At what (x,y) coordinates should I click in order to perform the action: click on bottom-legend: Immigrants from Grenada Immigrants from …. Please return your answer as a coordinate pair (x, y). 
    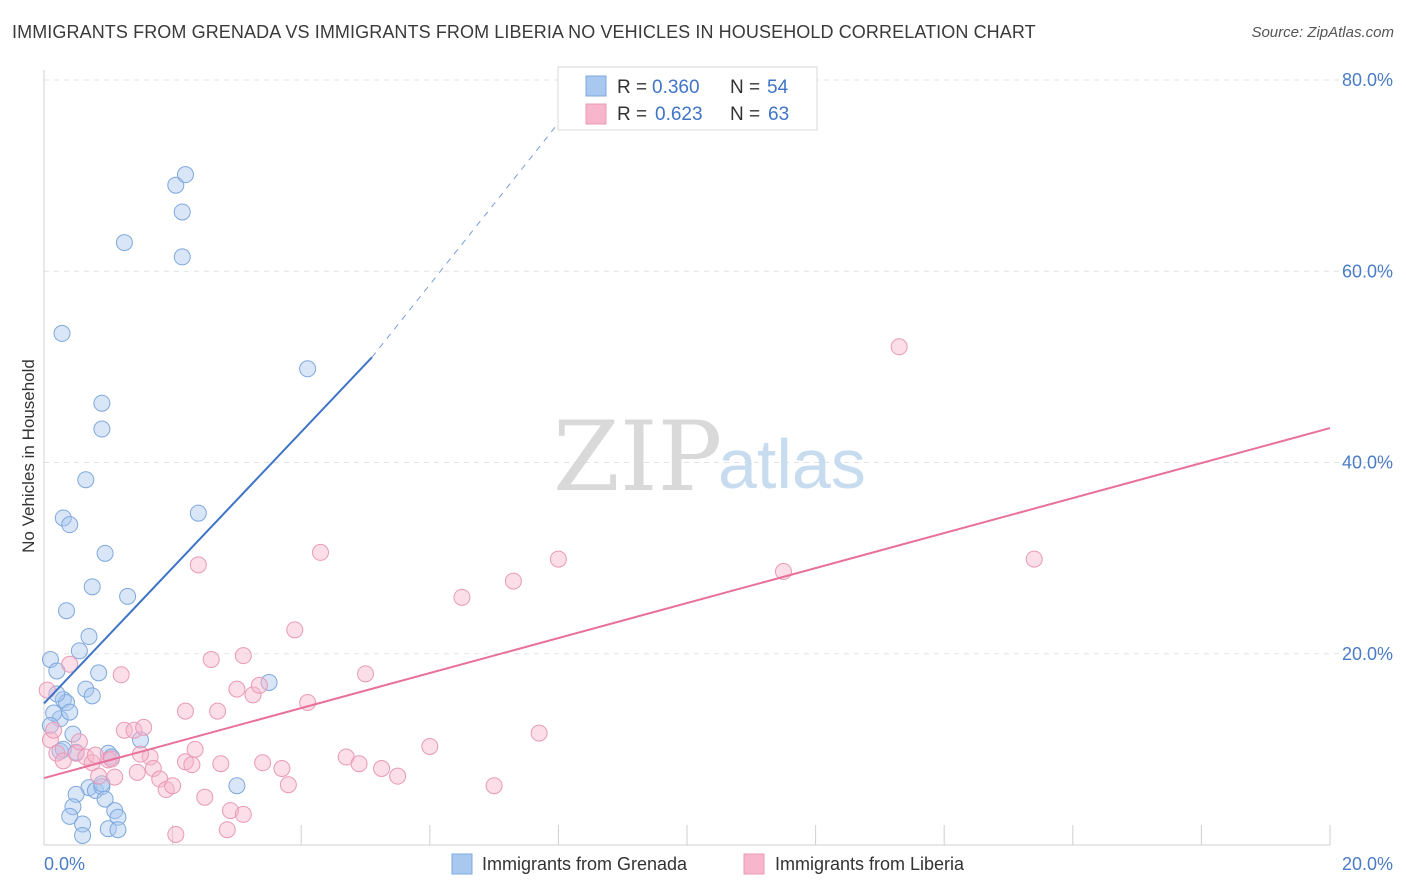
    Looking at the image, I should click on (708, 864).